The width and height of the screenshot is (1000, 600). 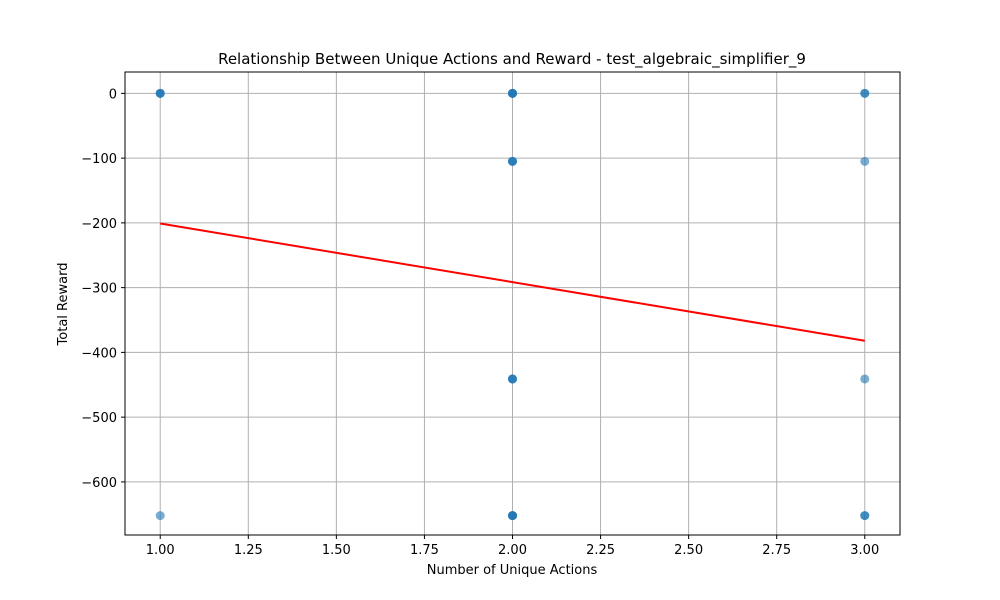 I want to click on x-tick-label: 2.00, so click(x=512, y=550).